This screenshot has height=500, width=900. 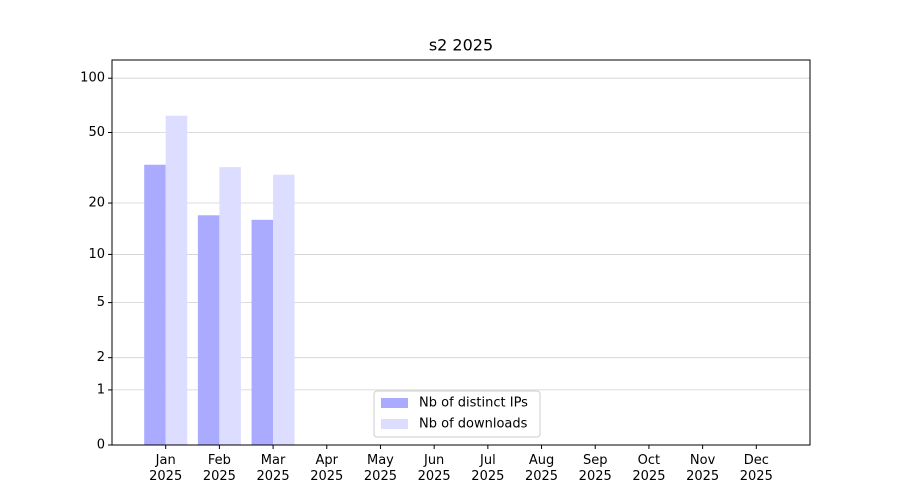 What do you see at coordinates (488, 468) in the screenshot?
I see `x-tick-label: Jul 2025` at bounding box center [488, 468].